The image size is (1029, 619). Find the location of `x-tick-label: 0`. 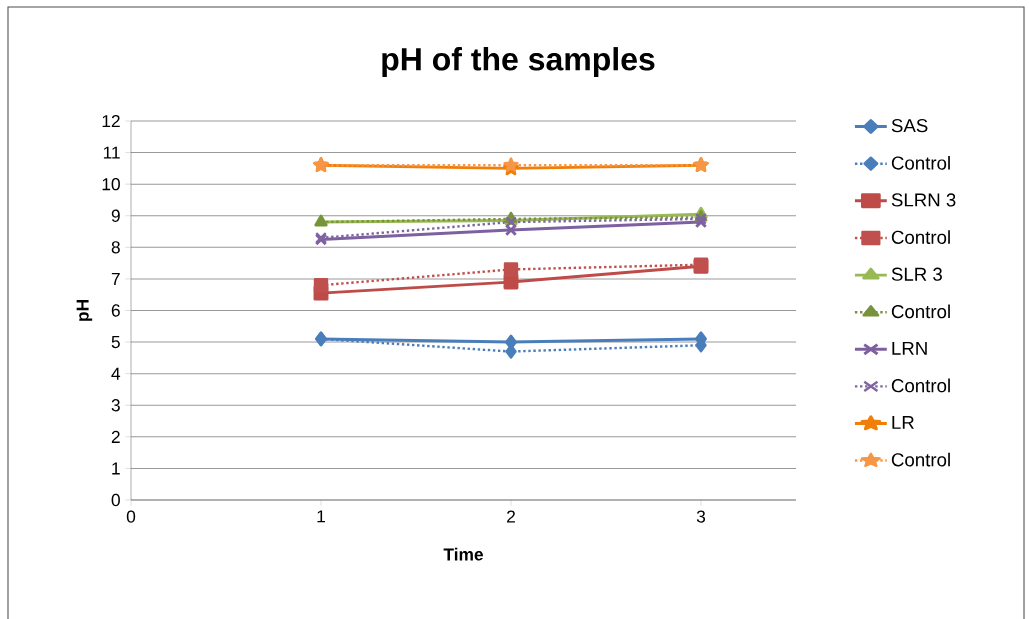

x-tick-label: 0 is located at coordinates (131, 516).